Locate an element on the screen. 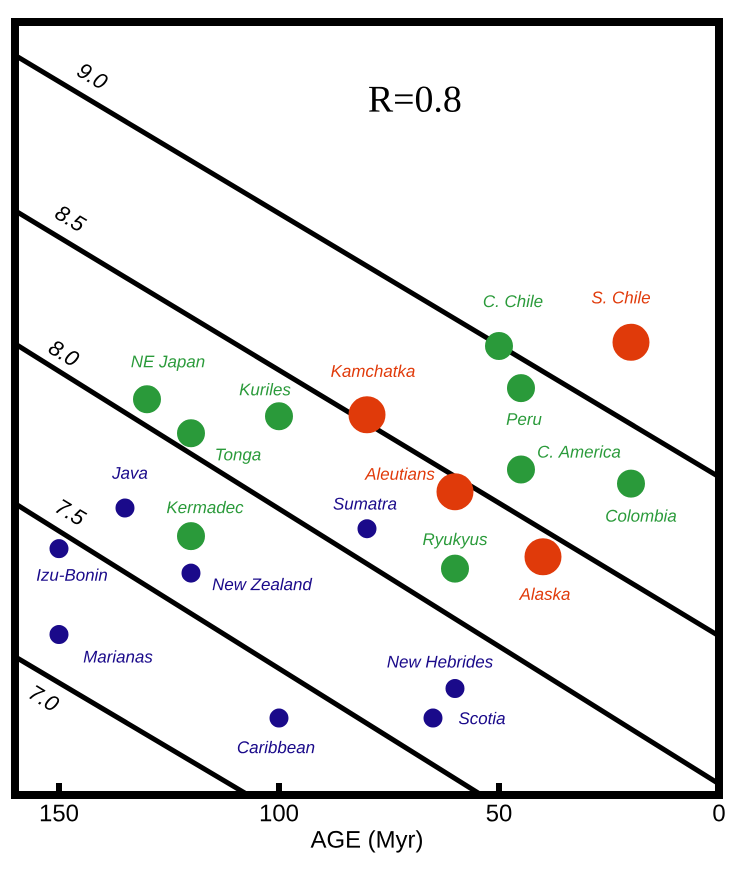  text: 9.0 is located at coordinates (92, 76).